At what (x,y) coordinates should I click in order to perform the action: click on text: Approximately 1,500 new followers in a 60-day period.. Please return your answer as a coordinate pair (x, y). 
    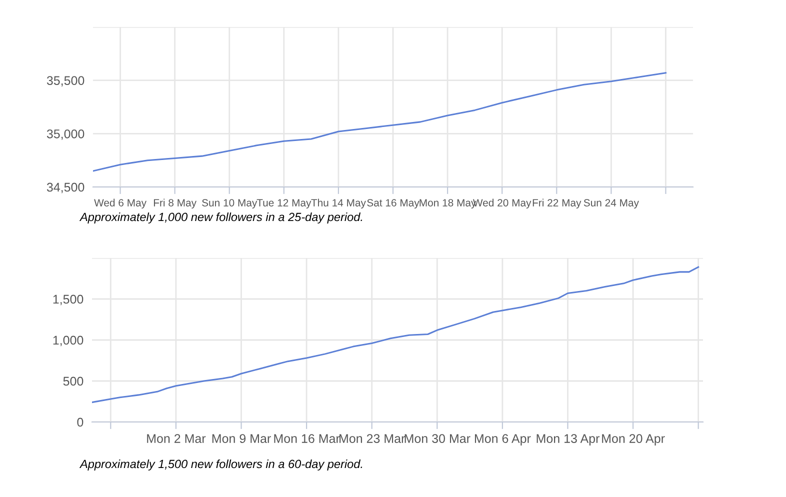
    Looking at the image, I should click on (220, 465).